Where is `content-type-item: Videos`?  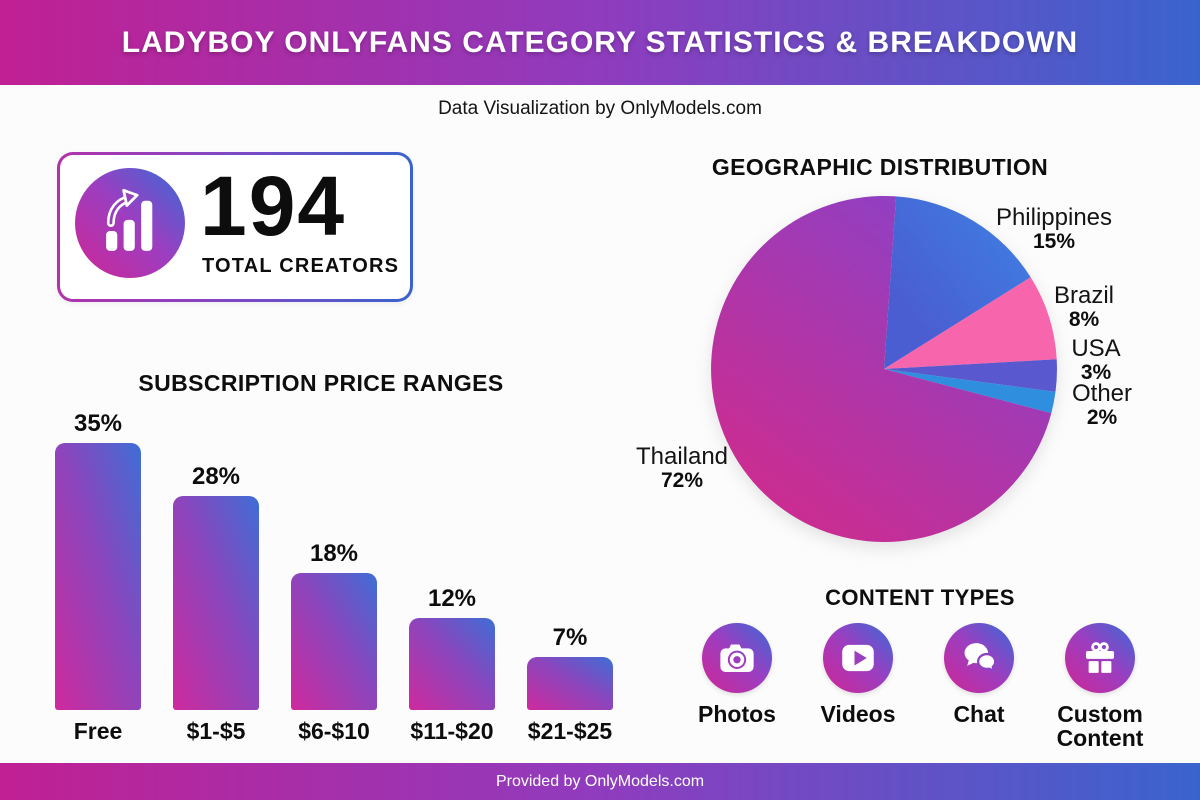
content-type-item: Videos is located at coordinates (858, 686).